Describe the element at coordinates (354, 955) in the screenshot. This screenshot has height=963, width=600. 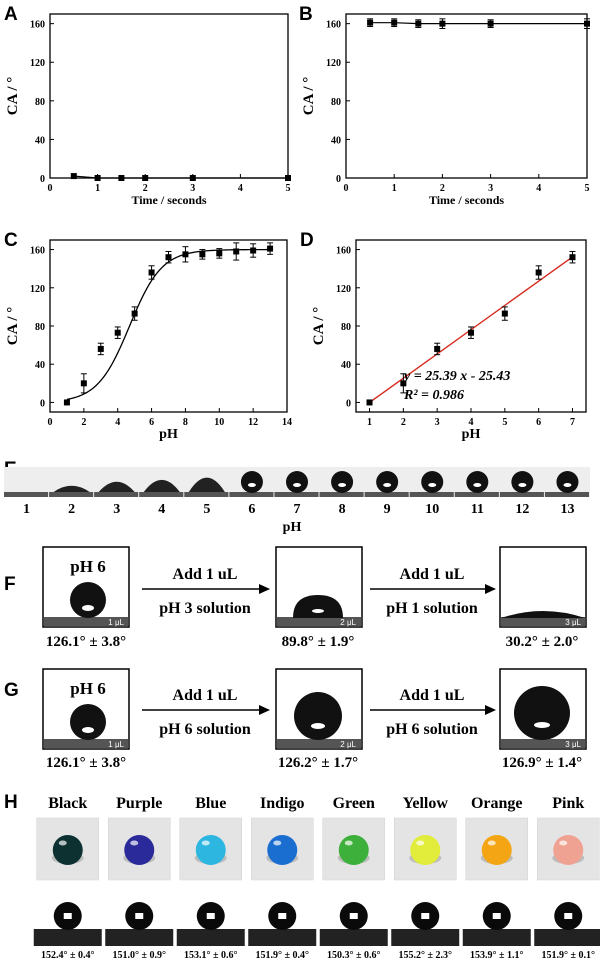
I see `h-angle-label: 150.3° ± 0.6°` at that location.